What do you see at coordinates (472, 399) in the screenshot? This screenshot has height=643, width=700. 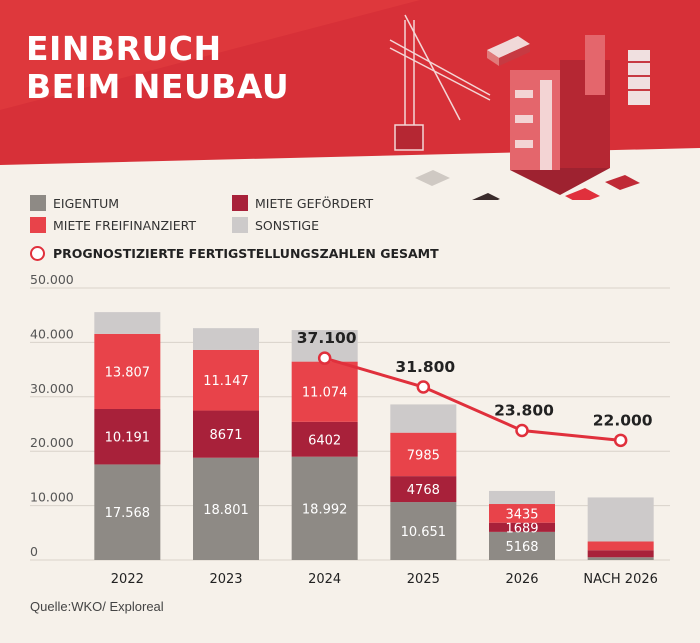 I see `forecast-line` at bounding box center [472, 399].